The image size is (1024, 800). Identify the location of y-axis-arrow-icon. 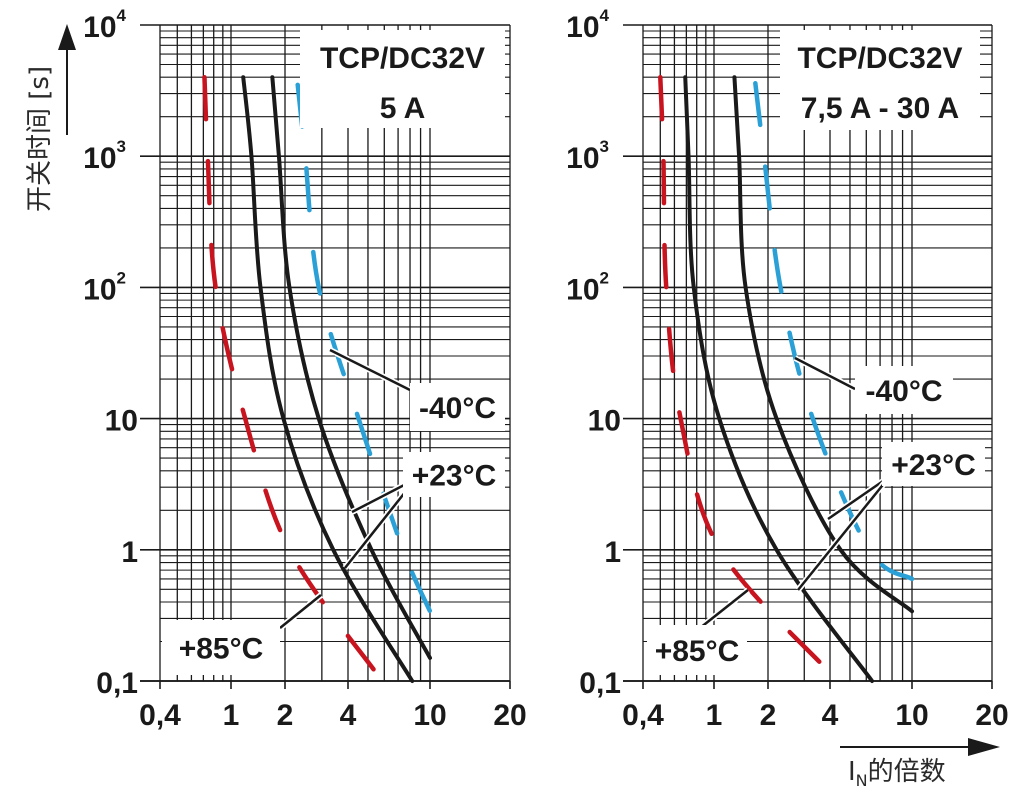
(67, 37).